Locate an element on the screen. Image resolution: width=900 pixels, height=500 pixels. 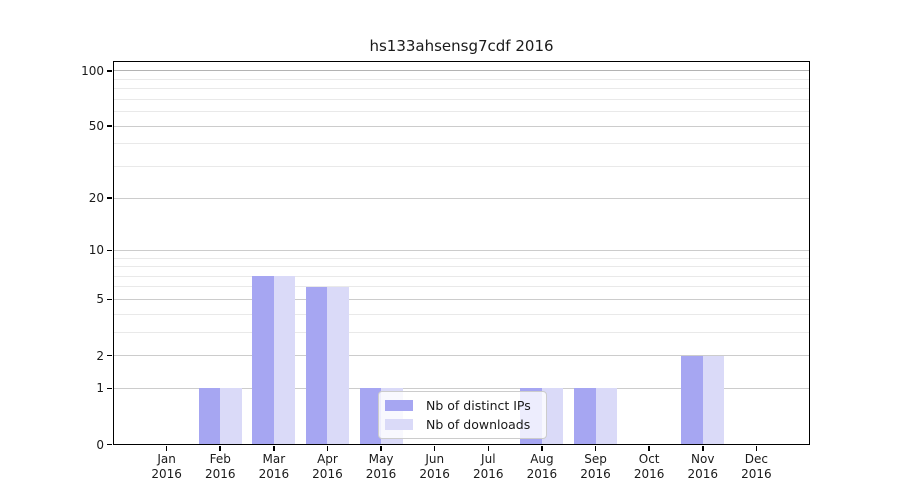
x-tick-may is located at coordinates (381, 448).